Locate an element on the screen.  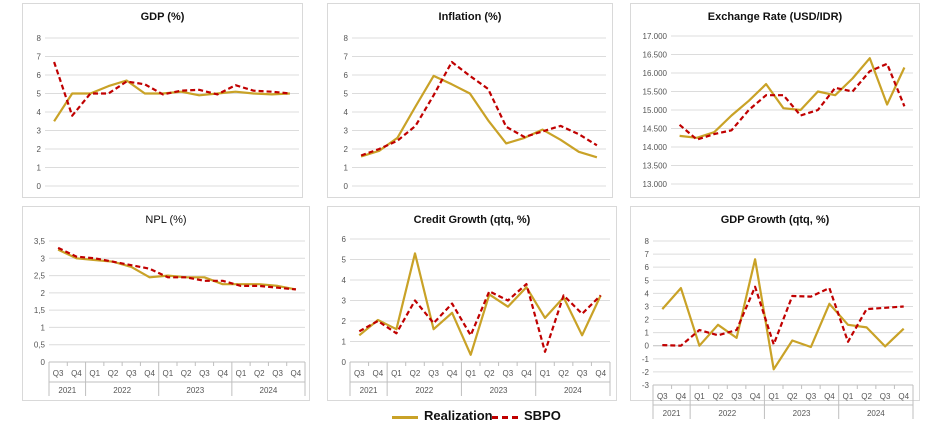
npl-ytick-label: 2,5 is located at coordinates (40, 276).